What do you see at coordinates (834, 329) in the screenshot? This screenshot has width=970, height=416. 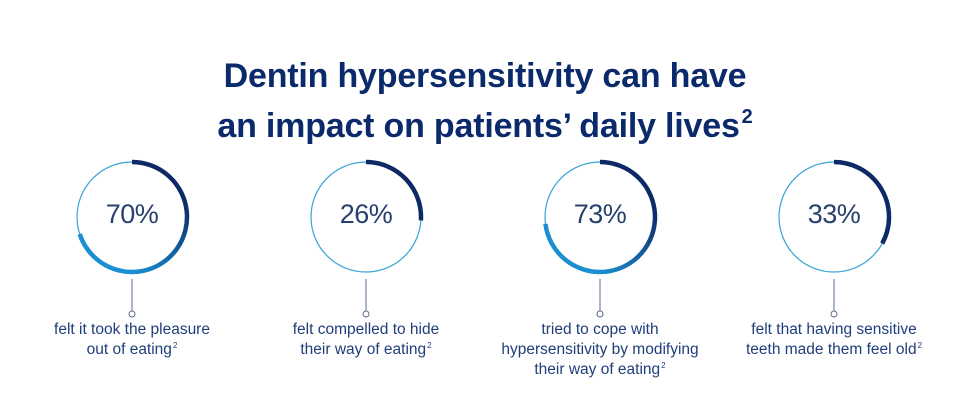 I see `caption-line: felt that having sensitive` at bounding box center [834, 329].